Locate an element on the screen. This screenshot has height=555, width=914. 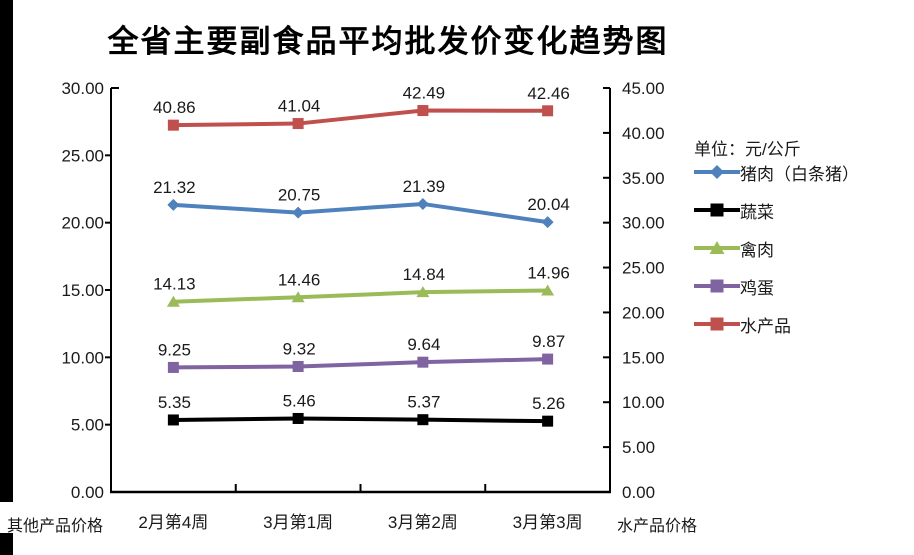
eggs-series-marker-icon is located at coordinates (717, 286).